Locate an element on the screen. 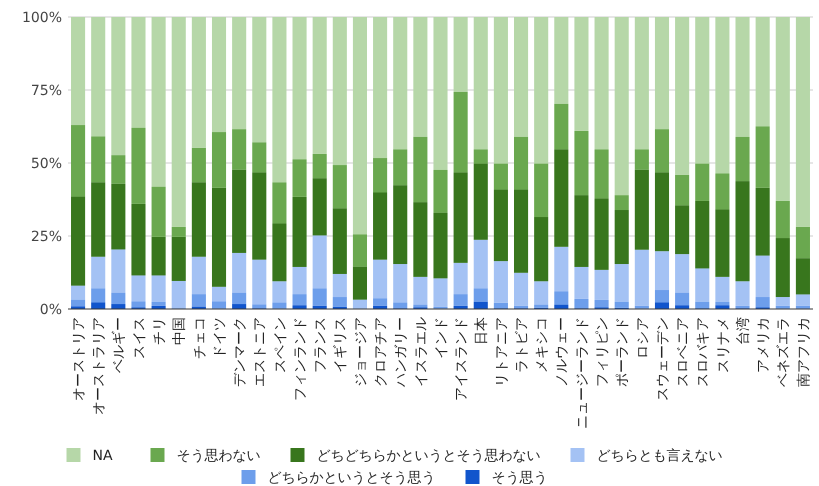 This screenshot has width=819, height=486. x-tick-label: スロベニア is located at coordinates (683, 352).